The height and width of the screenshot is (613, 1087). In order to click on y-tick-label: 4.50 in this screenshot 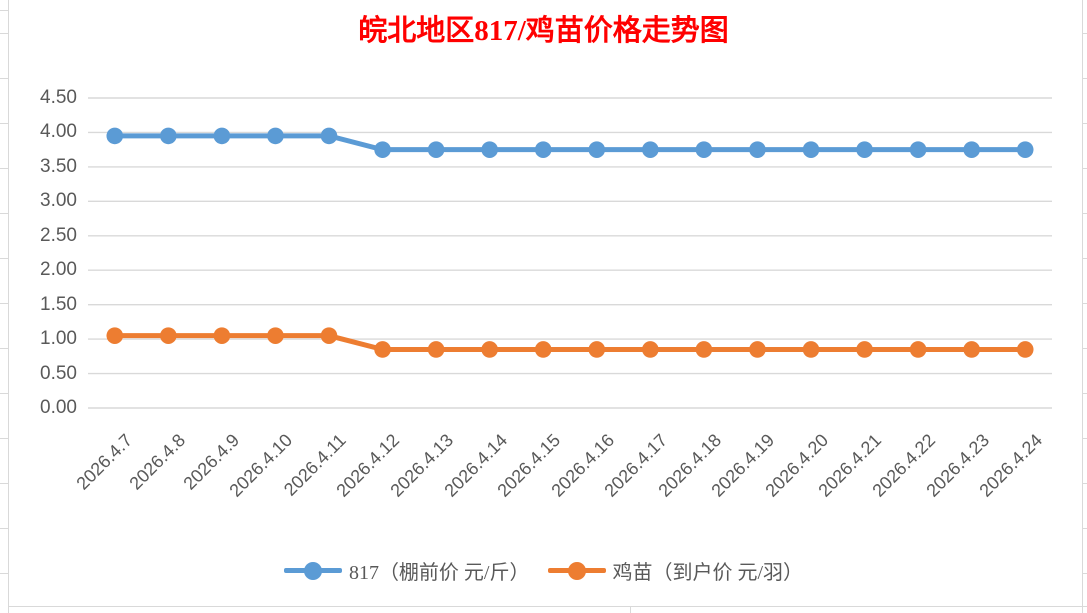, I will do `click(58, 97)`.